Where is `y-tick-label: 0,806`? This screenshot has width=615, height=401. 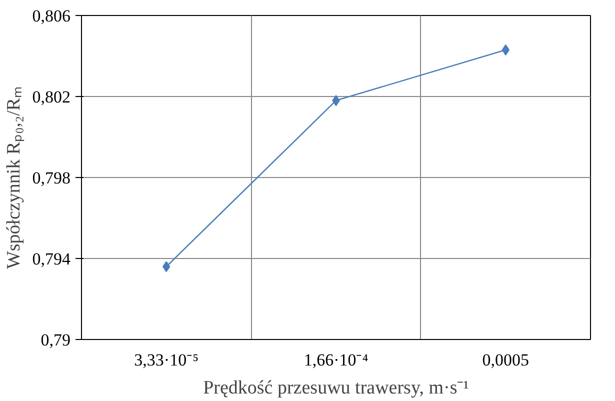 y-tick-label: 0,806 is located at coordinates (51, 16).